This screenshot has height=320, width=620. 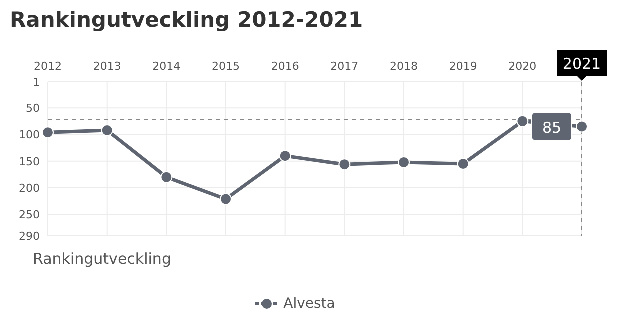 I want to click on x-tick-label: 2013, so click(x=107, y=66).